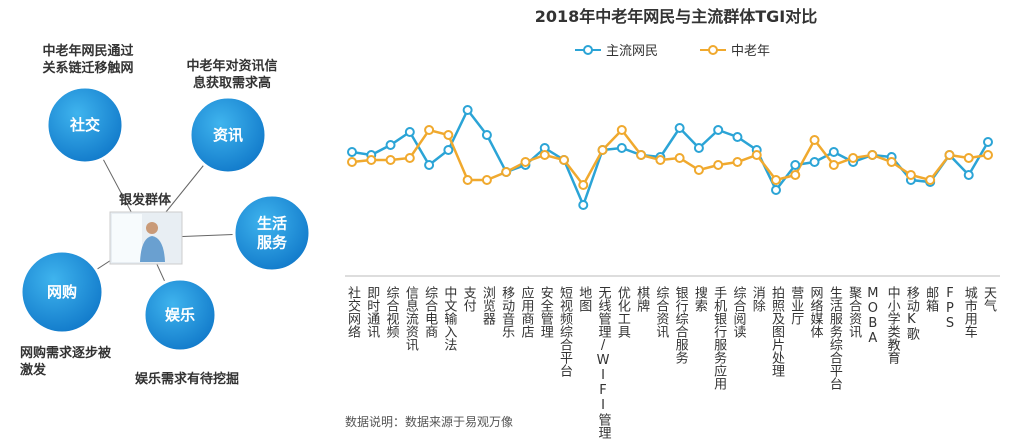 The width and height of the screenshot is (1024, 441). I want to click on topic-caption: 网购需求逐步被, so click(66, 353).